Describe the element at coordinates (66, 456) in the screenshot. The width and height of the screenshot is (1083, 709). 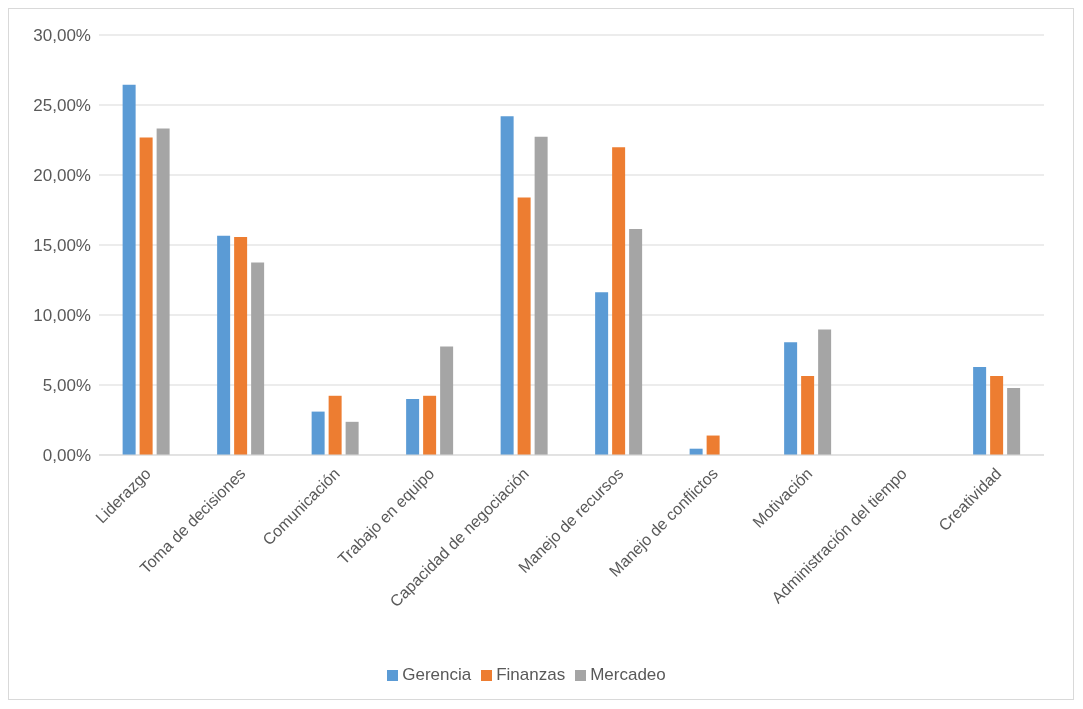
I see `y-tick-label: 0,00%` at that location.